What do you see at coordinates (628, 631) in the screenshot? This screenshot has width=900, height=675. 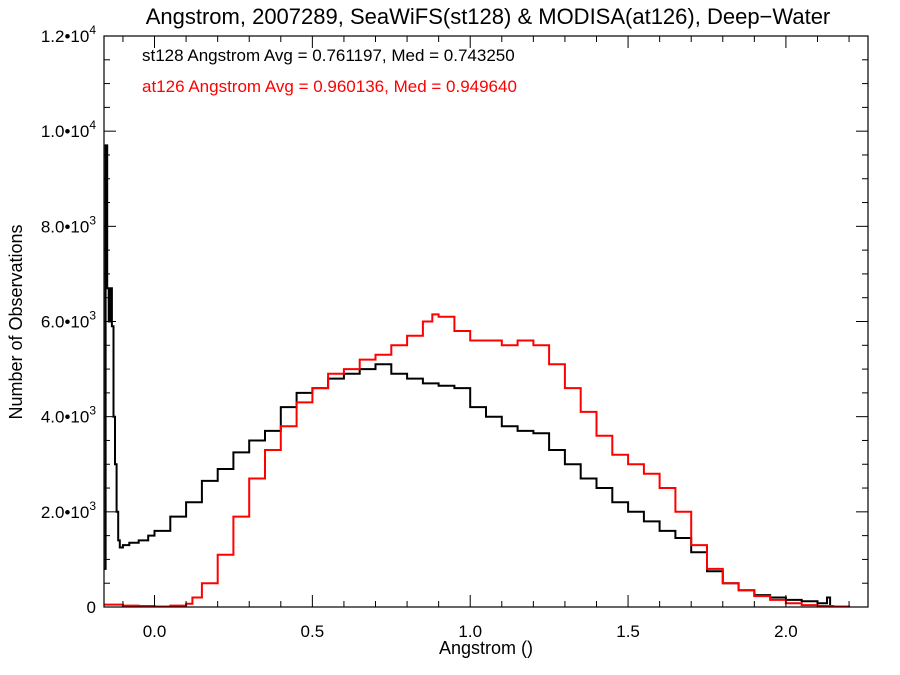 I see `x-tick-label: 1.5` at bounding box center [628, 631].